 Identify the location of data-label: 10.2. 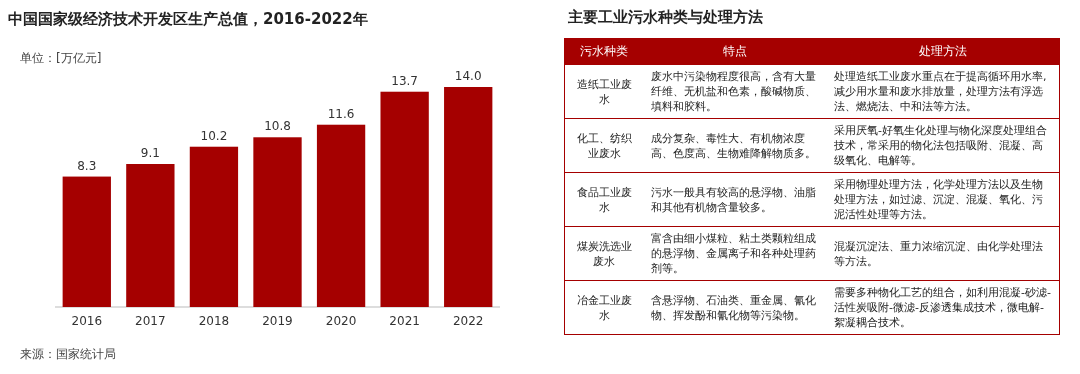
(214, 135).